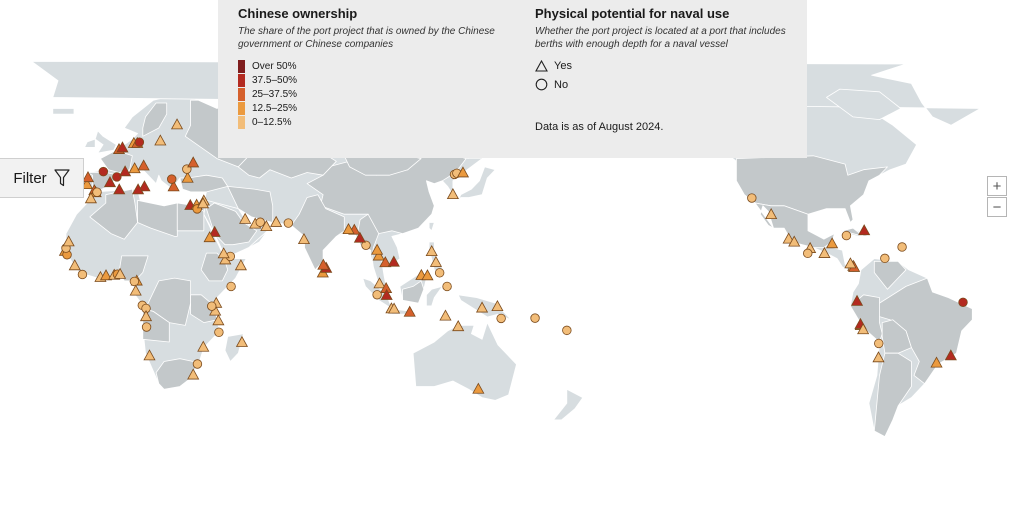 The width and height of the screenshot is (1024, 517). I want to click on filter-button: Filter, so click(42, 178).